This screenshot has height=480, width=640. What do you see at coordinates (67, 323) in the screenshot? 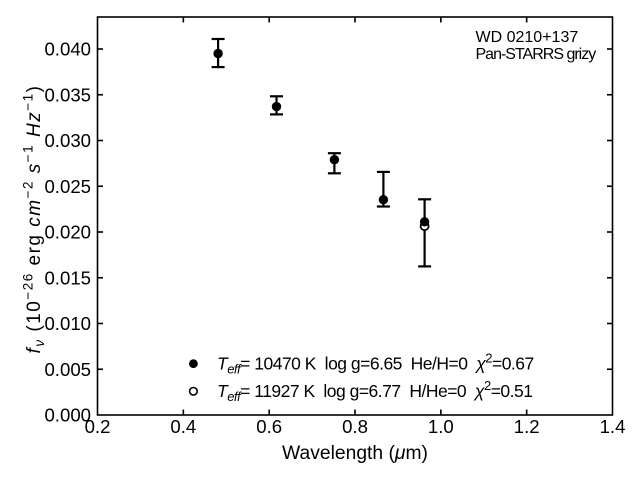
I see `svg-text: 0.010` at bounding box center [67, 323].